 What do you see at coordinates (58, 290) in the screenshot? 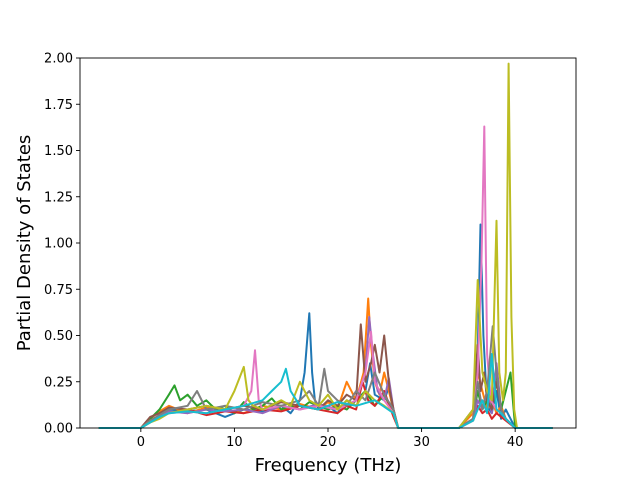
I see `y-tick-label: 0.75` at bounding box center [58, 290].